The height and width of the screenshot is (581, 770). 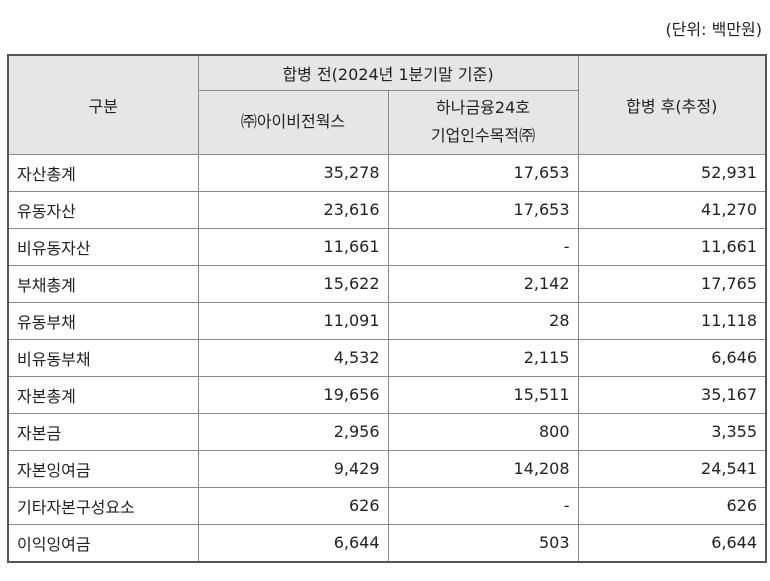 I want to click on header-after-merger: 합병 후(추정), so click(x=672, y=104).